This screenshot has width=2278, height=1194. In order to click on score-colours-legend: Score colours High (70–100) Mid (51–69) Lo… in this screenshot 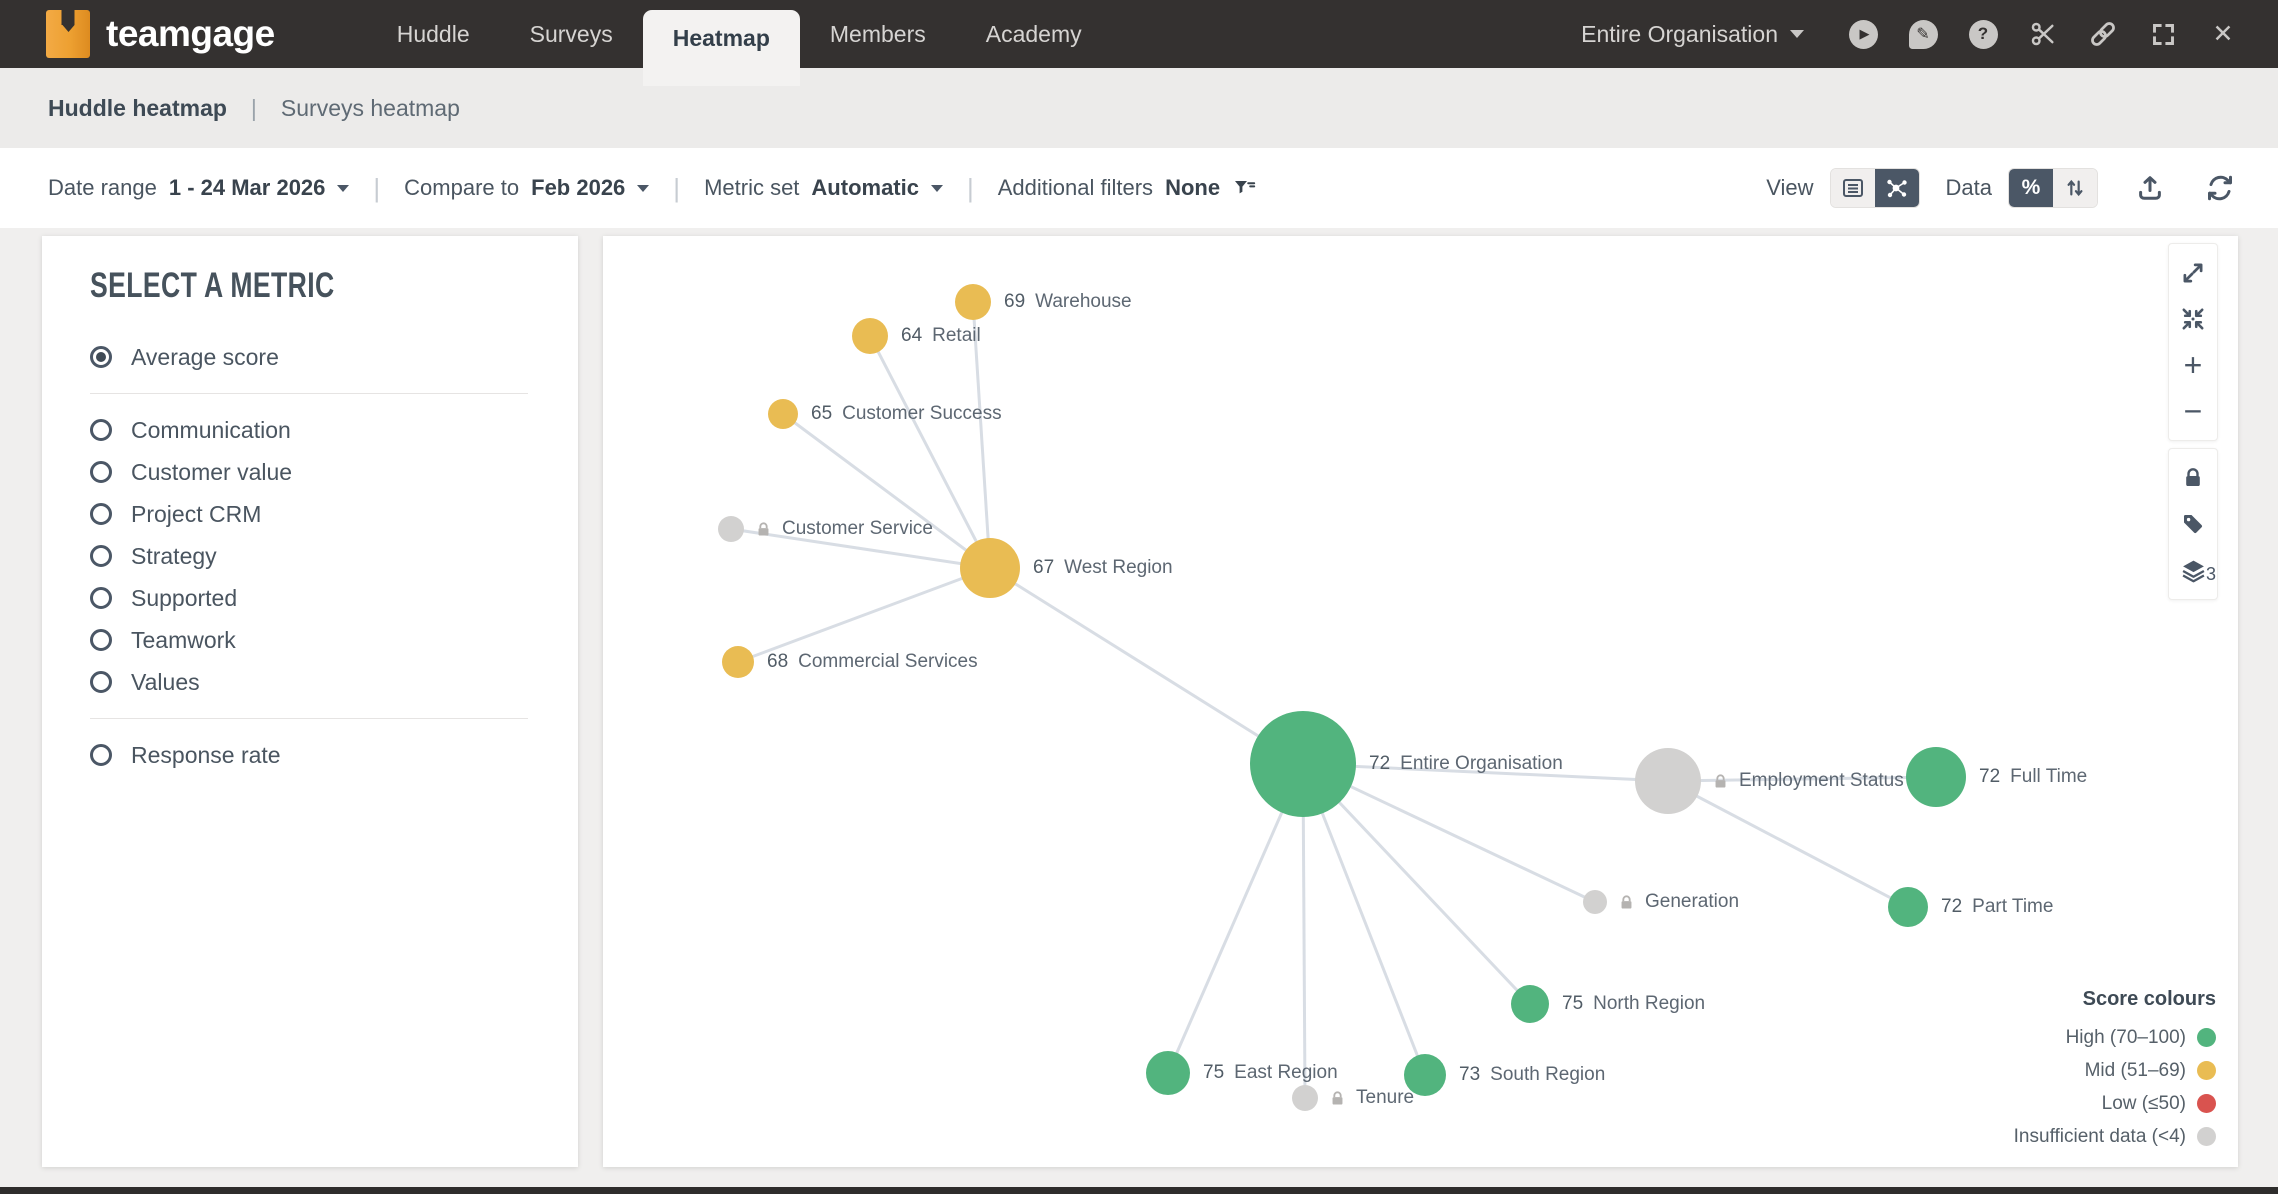, I will do `click(2115, 1070)`.